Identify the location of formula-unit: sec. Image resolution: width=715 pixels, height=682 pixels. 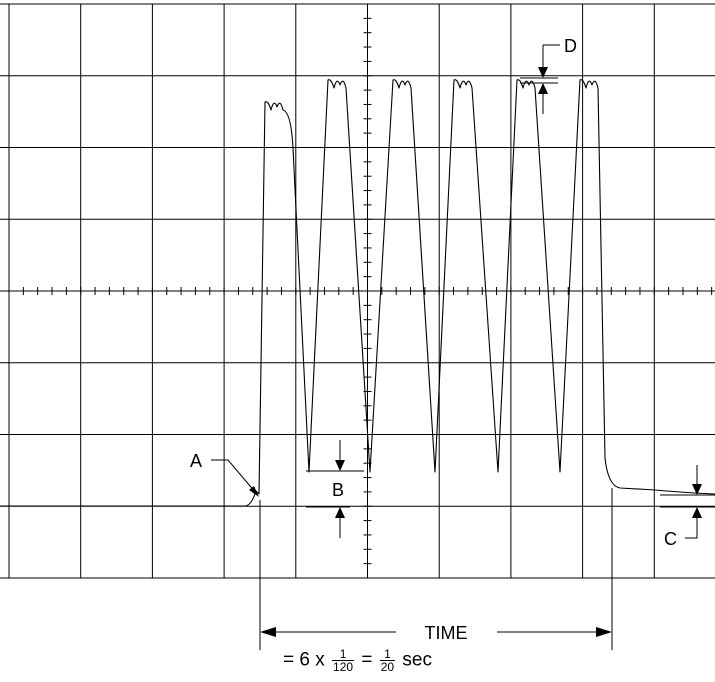
(417, 660).